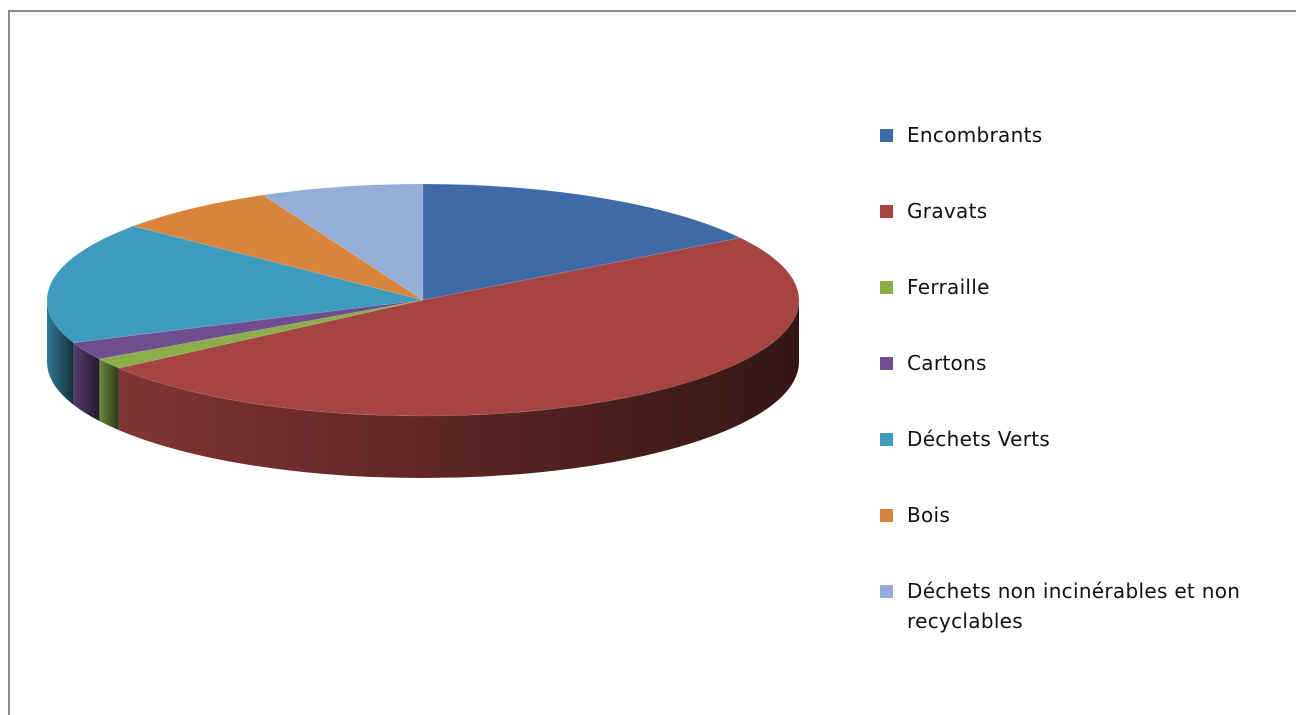  Describe the element at coordinates (929, 515) in the screenshot. I see `legend-label: Bois` at that location.